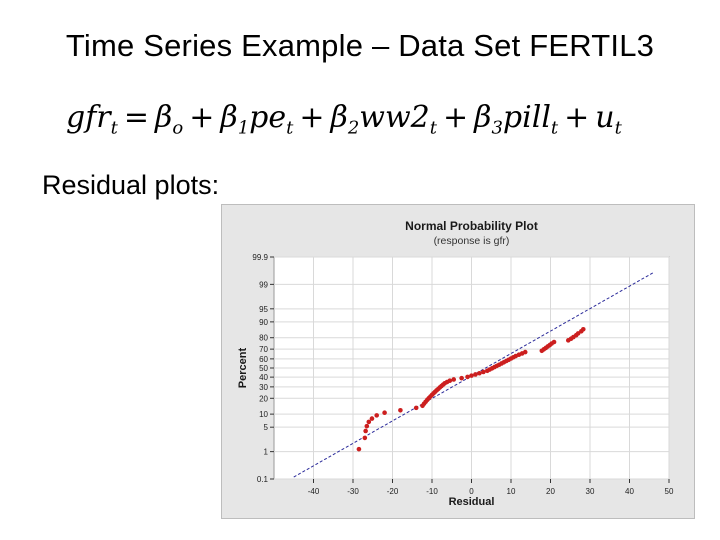 This screenshot has width=720, height=540. Describe the element at coordinates (488, 119) in the screenshot. I see `equation-term: β3` at that location.